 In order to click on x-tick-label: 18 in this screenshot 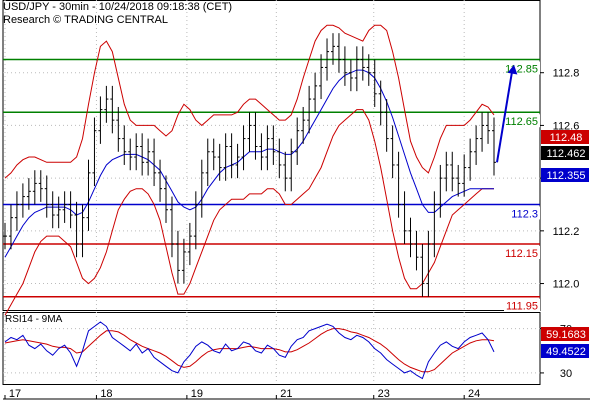, I will do `click(106, 394)`.